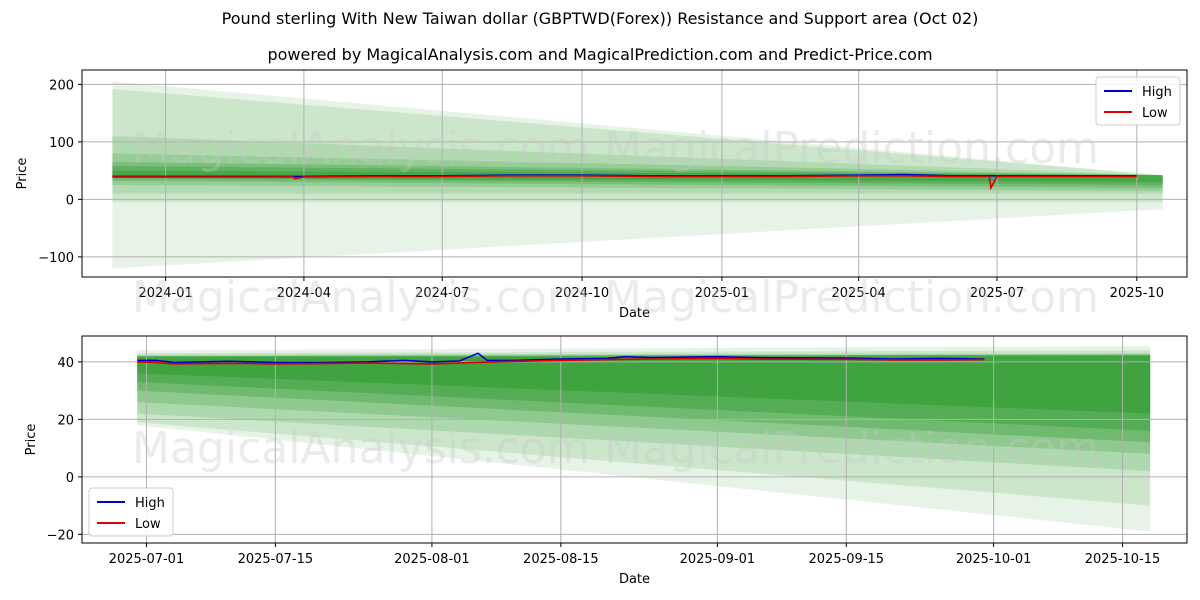 This screenshot has height=600, width=1200. I want to click on x-tick-label: 2024-10, so click(582, 293).